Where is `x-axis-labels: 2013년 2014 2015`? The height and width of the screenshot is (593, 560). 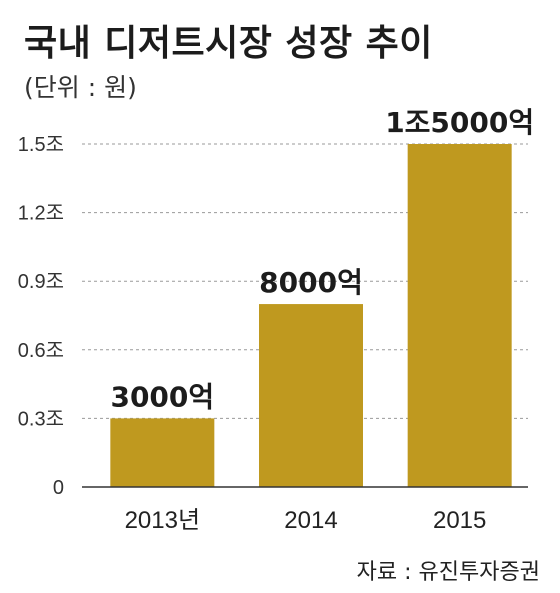 x-axis-labels: 2013년 2014 2015 is located at coordinates (306, 520).